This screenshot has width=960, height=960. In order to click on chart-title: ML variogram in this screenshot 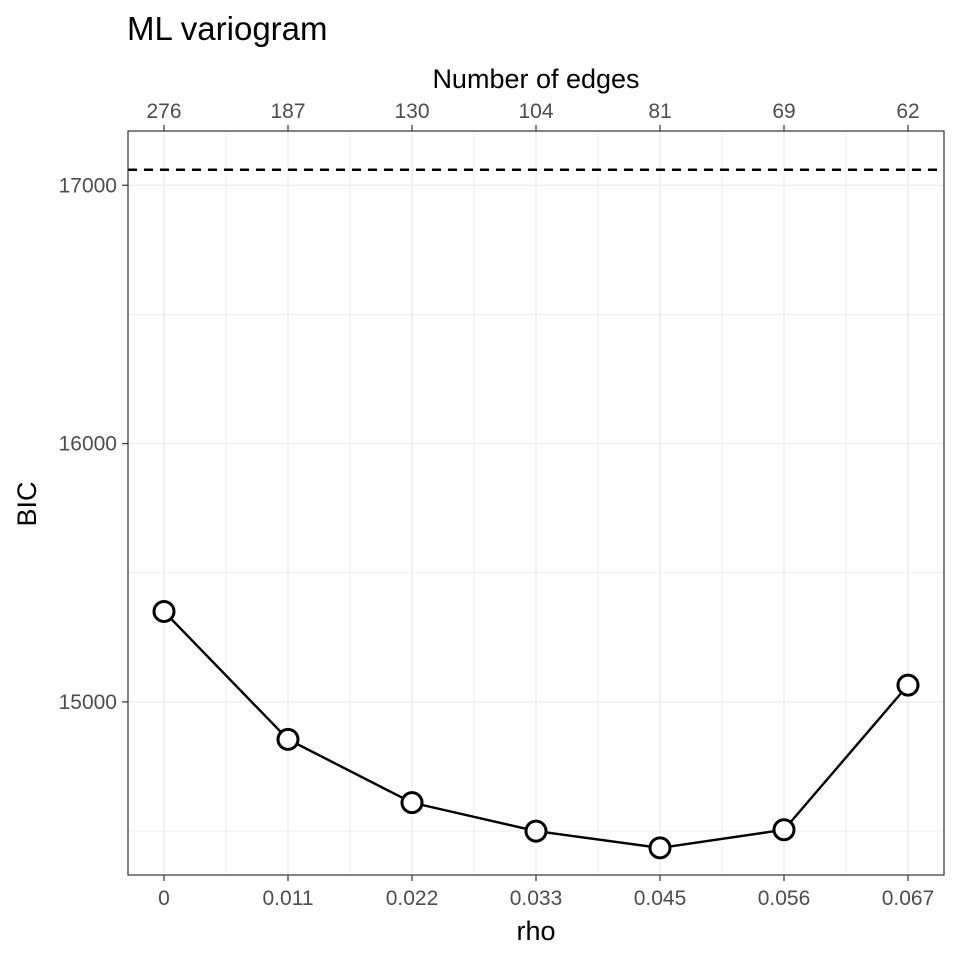, I will do `click(227, 28)`.